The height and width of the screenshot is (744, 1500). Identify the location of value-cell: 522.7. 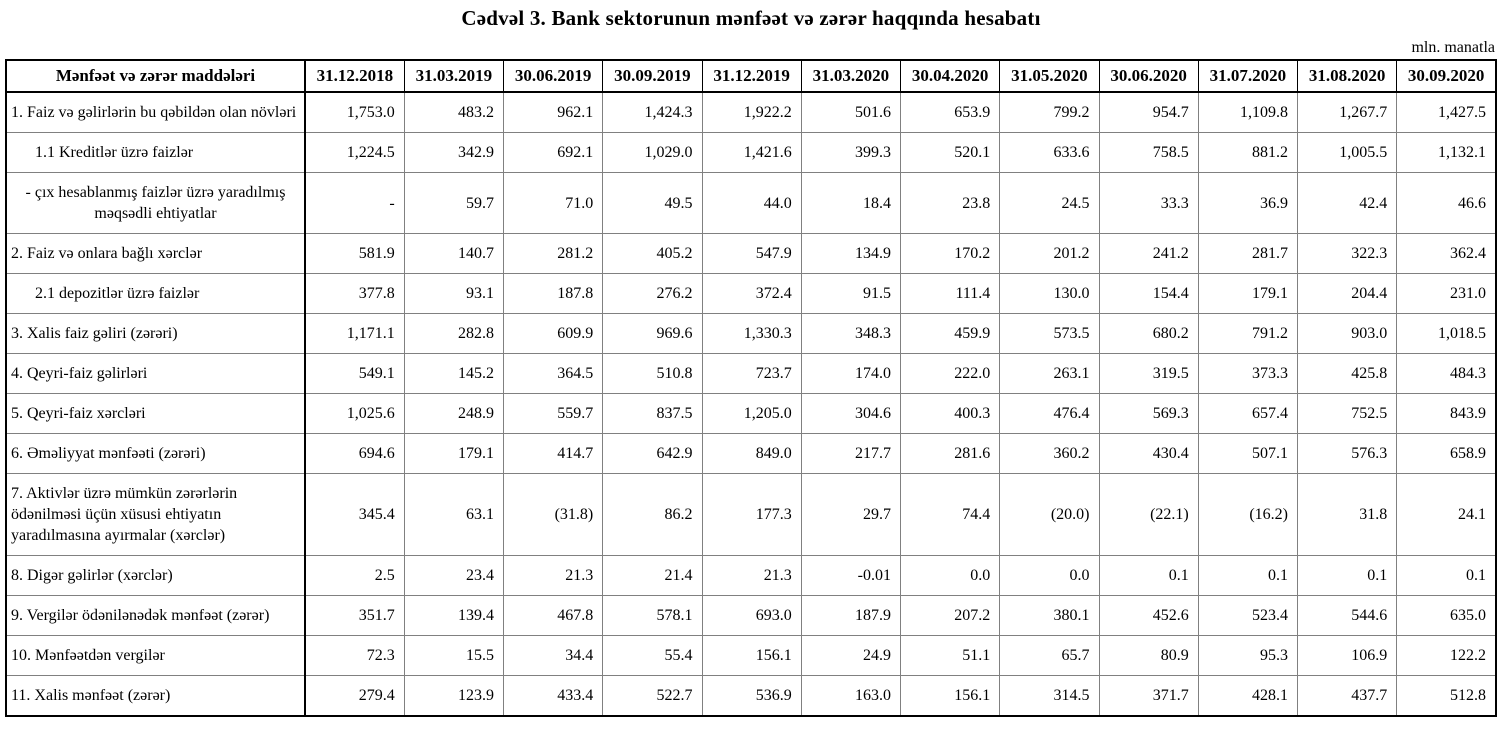
(652, 696).